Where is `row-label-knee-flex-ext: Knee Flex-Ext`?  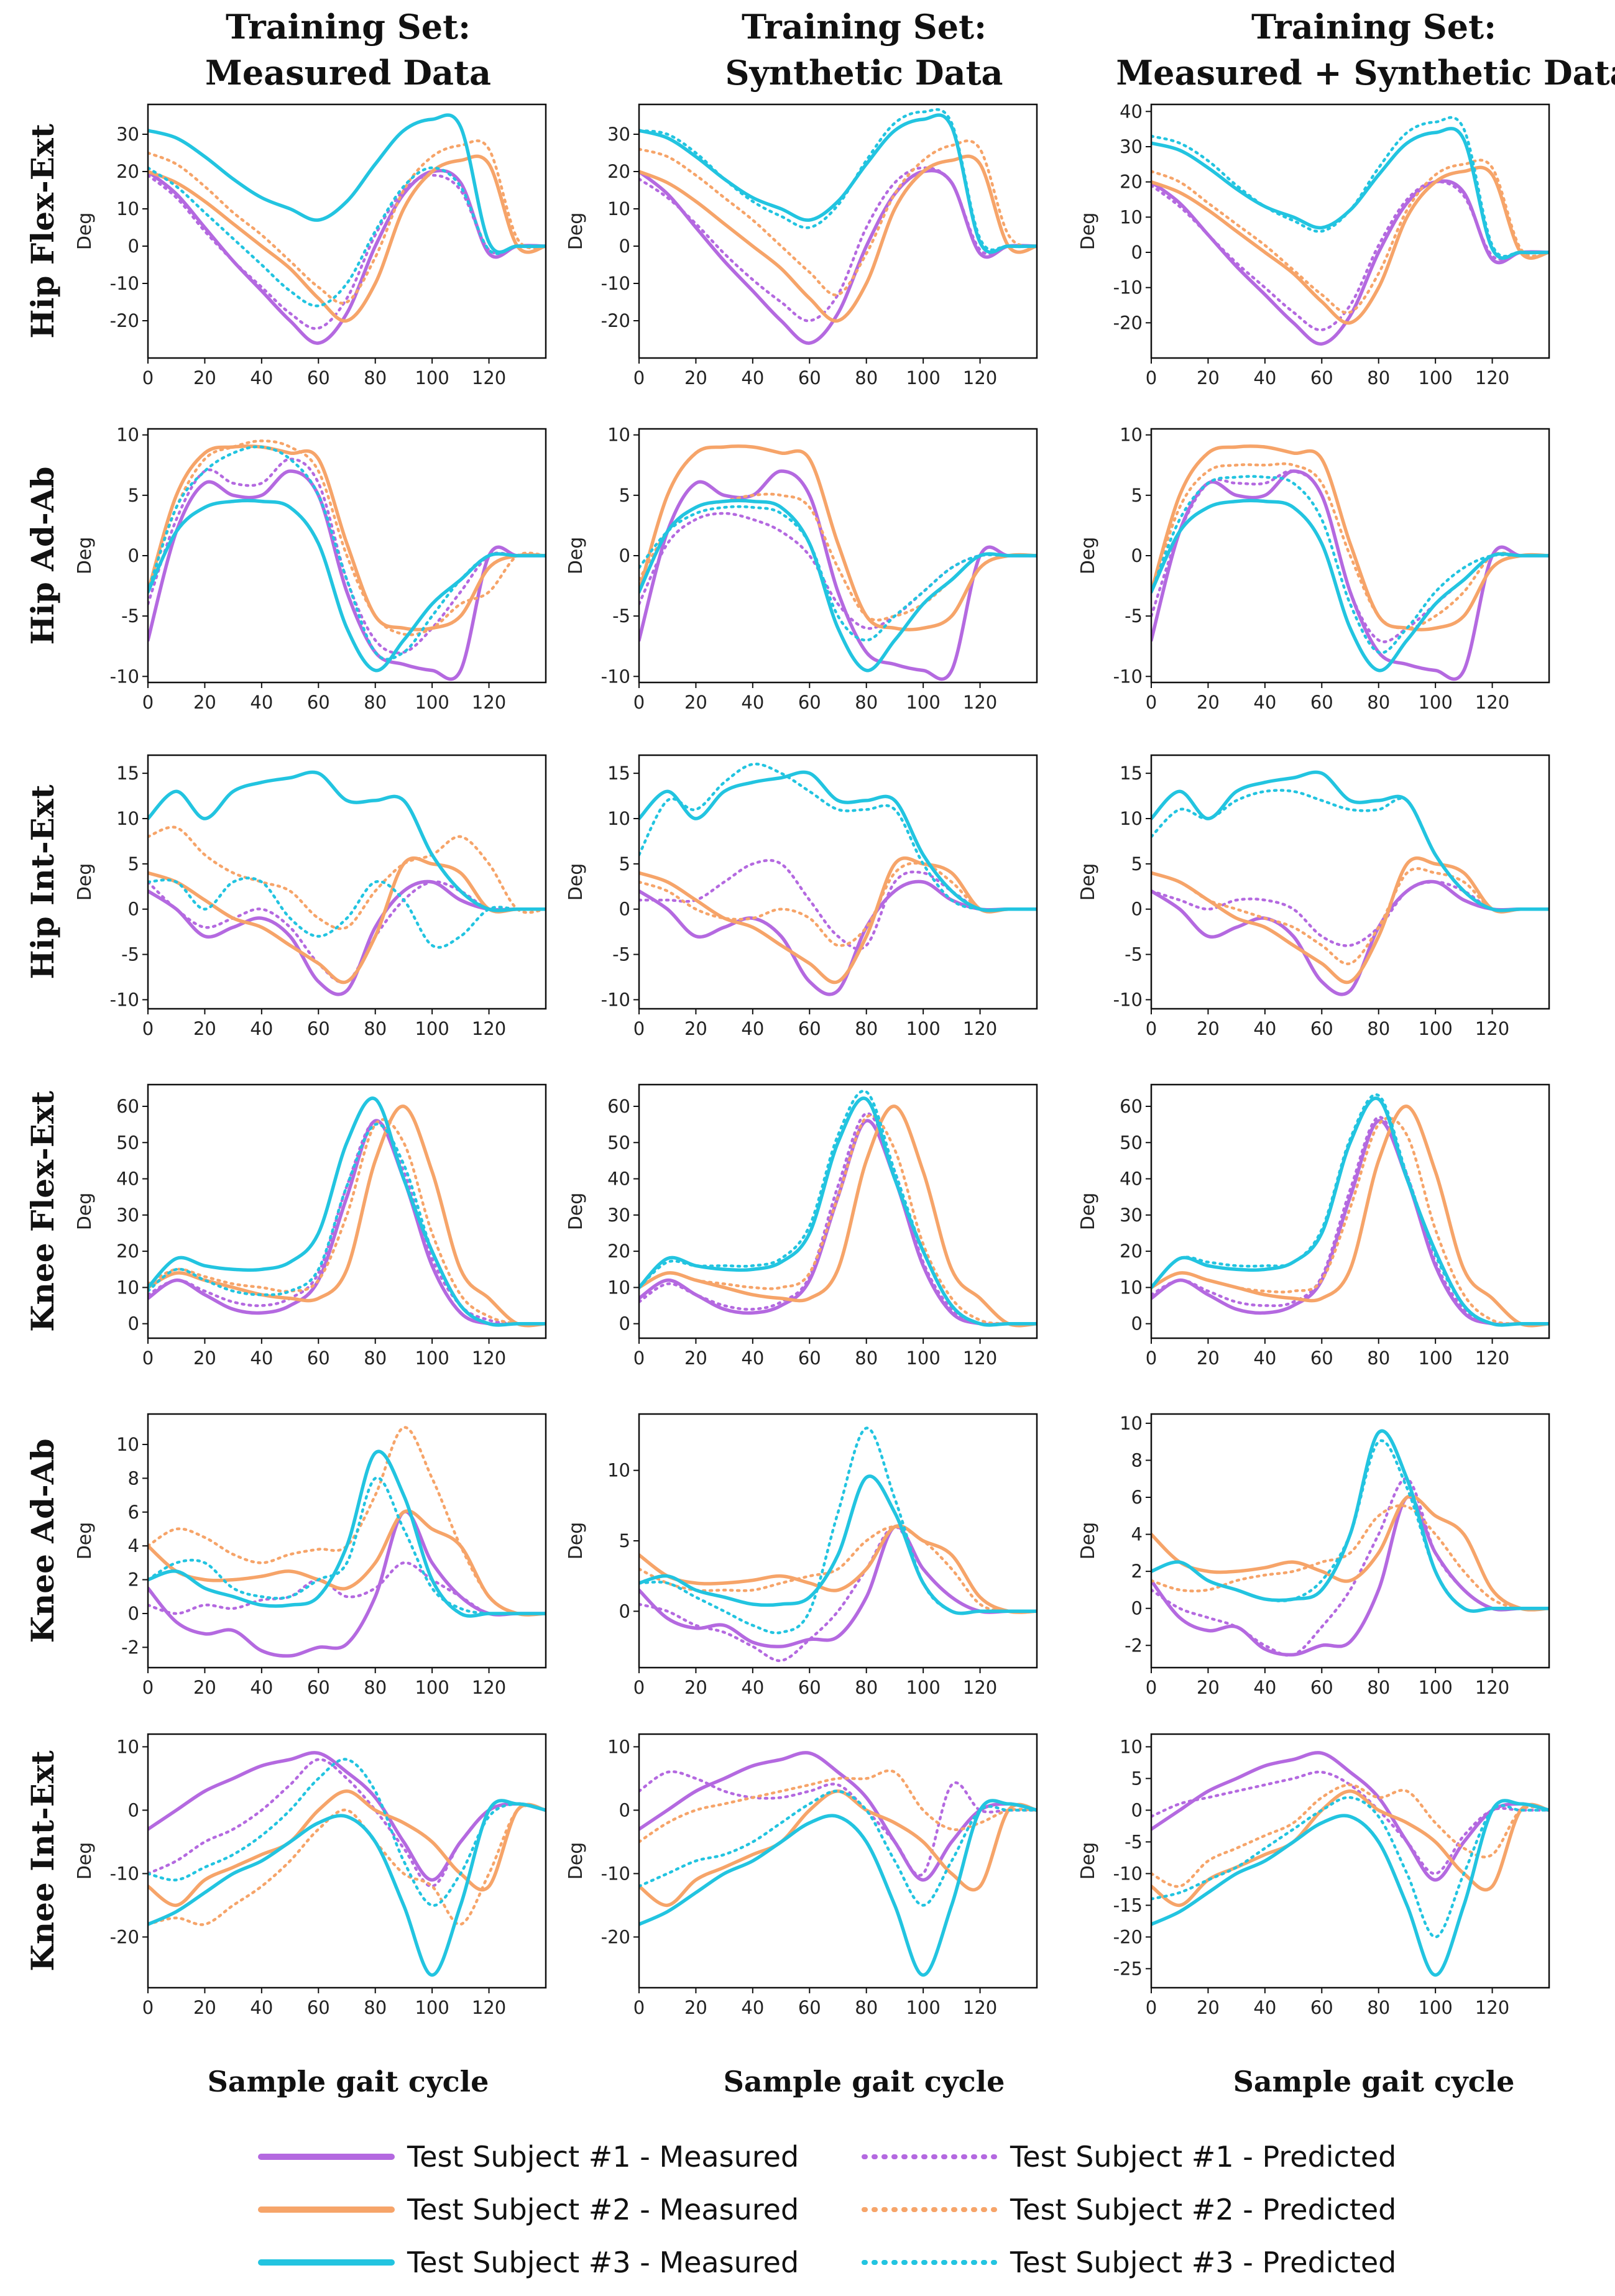
row-label-knee-flex-ext: Knee Flex-Ext is located at coordinates (42, 1211).